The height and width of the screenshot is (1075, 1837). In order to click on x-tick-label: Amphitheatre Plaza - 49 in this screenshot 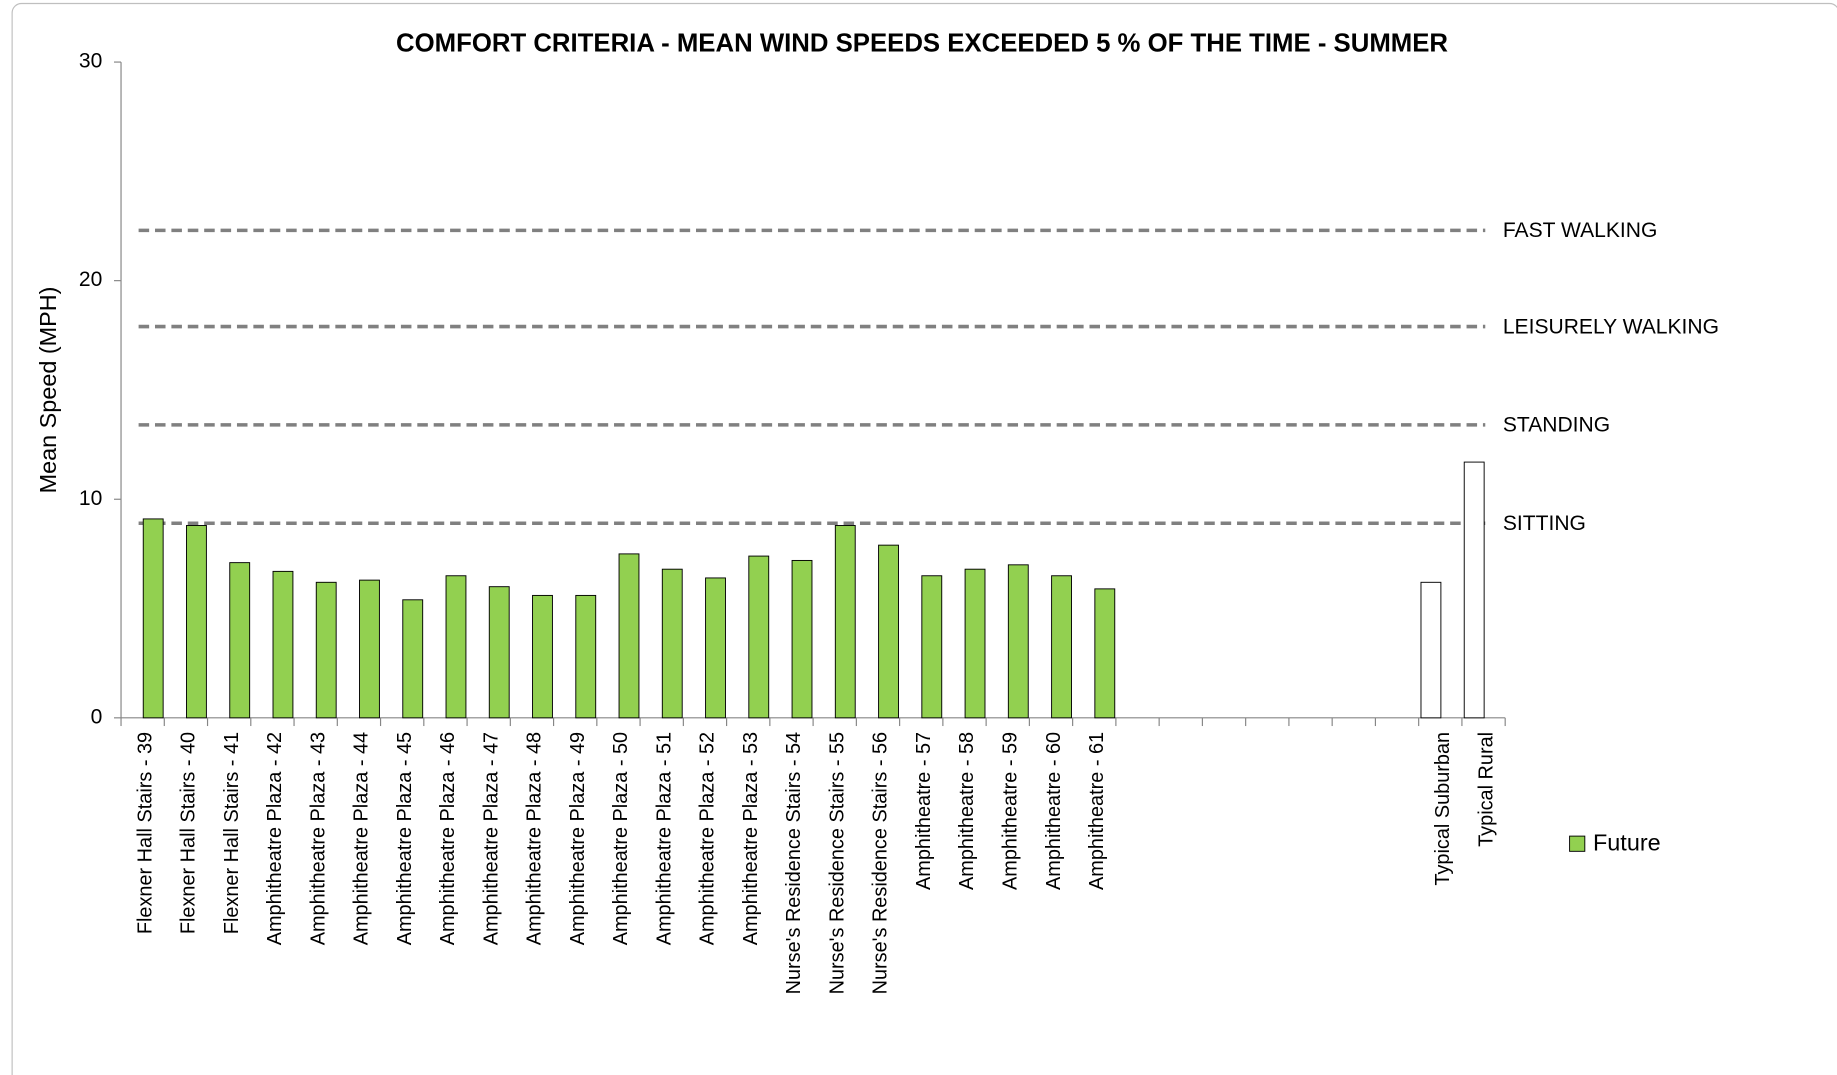, I will do `click(578, 838)`.